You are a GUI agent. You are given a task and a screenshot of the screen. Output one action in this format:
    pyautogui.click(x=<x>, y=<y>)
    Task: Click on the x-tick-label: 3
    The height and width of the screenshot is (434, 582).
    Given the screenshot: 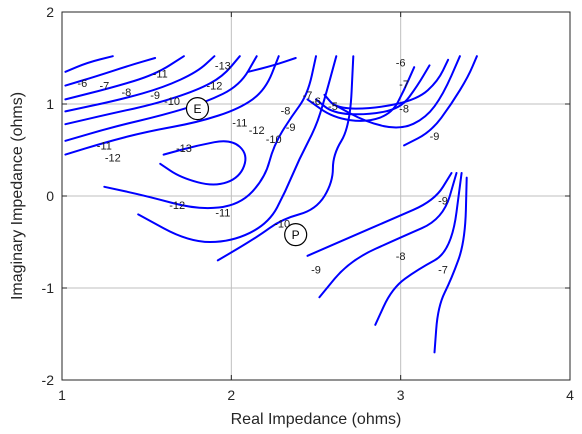 What is the action you would take?
    pyautogui.click(x=401, y=395)
    